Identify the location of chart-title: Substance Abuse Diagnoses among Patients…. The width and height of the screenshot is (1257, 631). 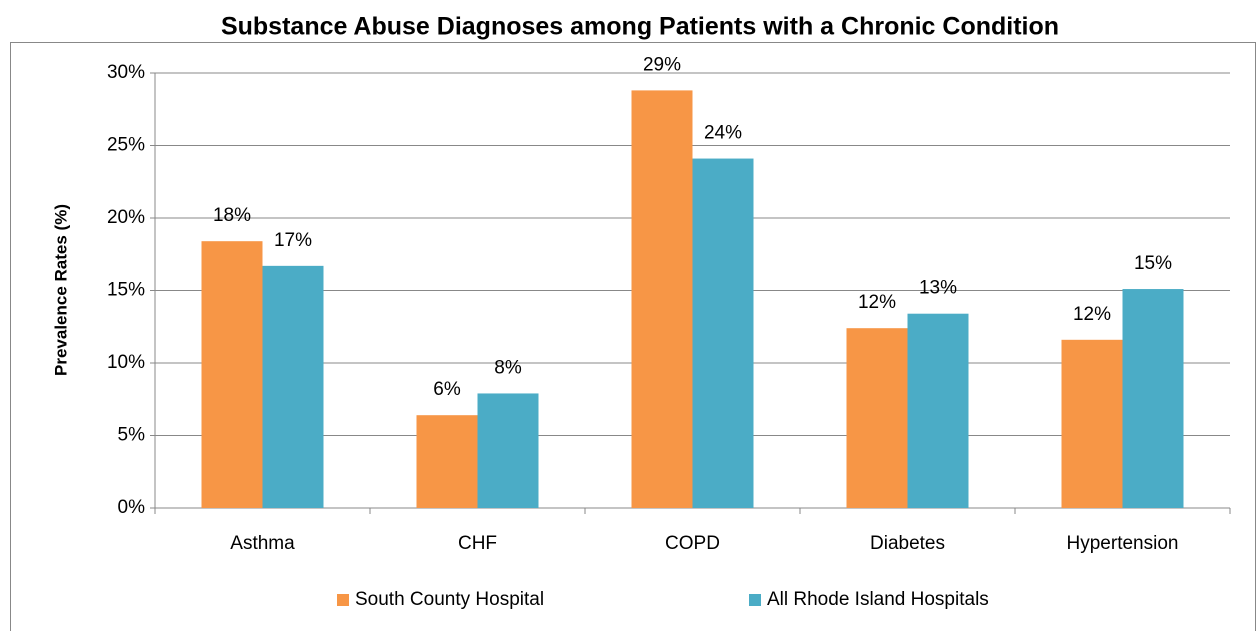
(640, 27).